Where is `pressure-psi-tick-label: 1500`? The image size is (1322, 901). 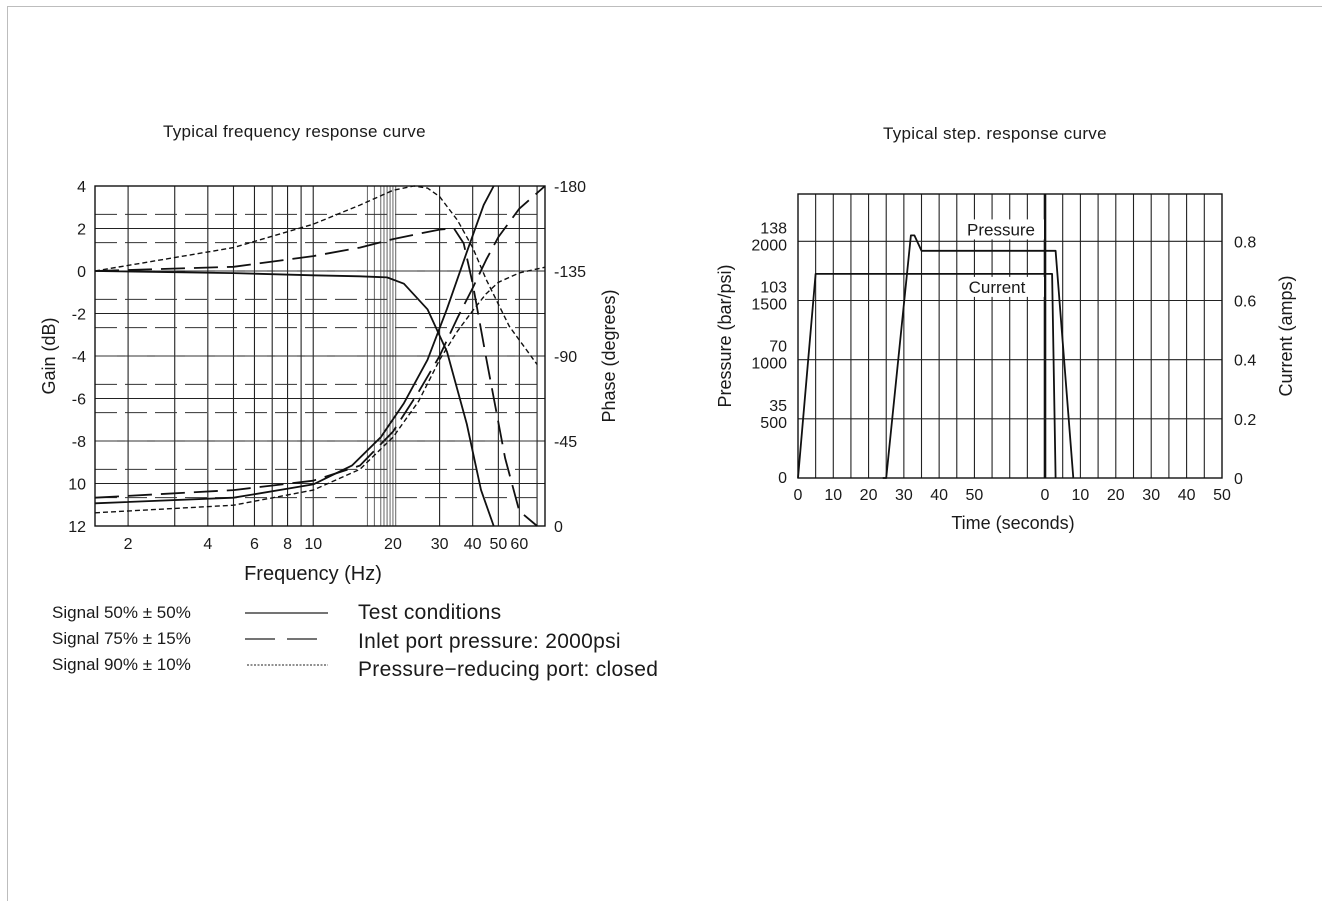
pressure-psi-tick-label: 1500 is located at coordinates (769, 305).